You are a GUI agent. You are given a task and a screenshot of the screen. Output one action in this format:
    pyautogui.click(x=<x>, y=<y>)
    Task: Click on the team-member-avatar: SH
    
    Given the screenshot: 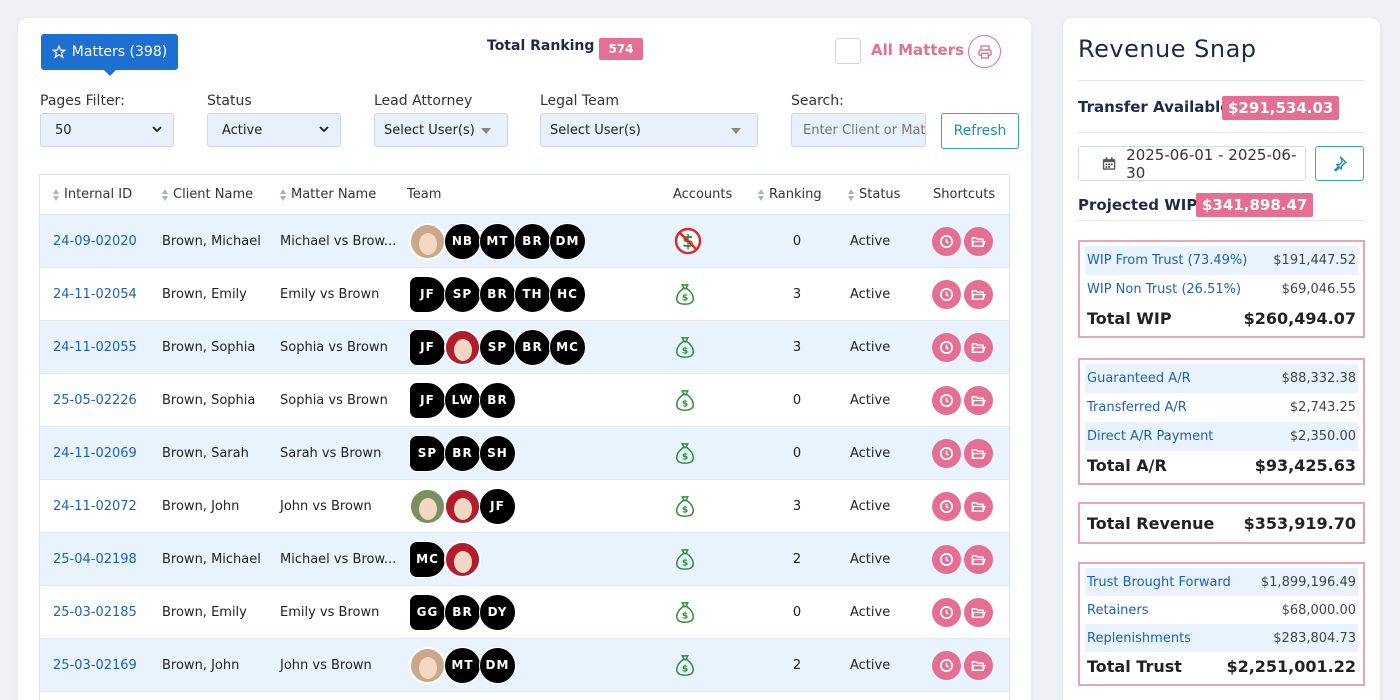 What is the action you would take?
    pyautogui.click(x=497, y=453)
    